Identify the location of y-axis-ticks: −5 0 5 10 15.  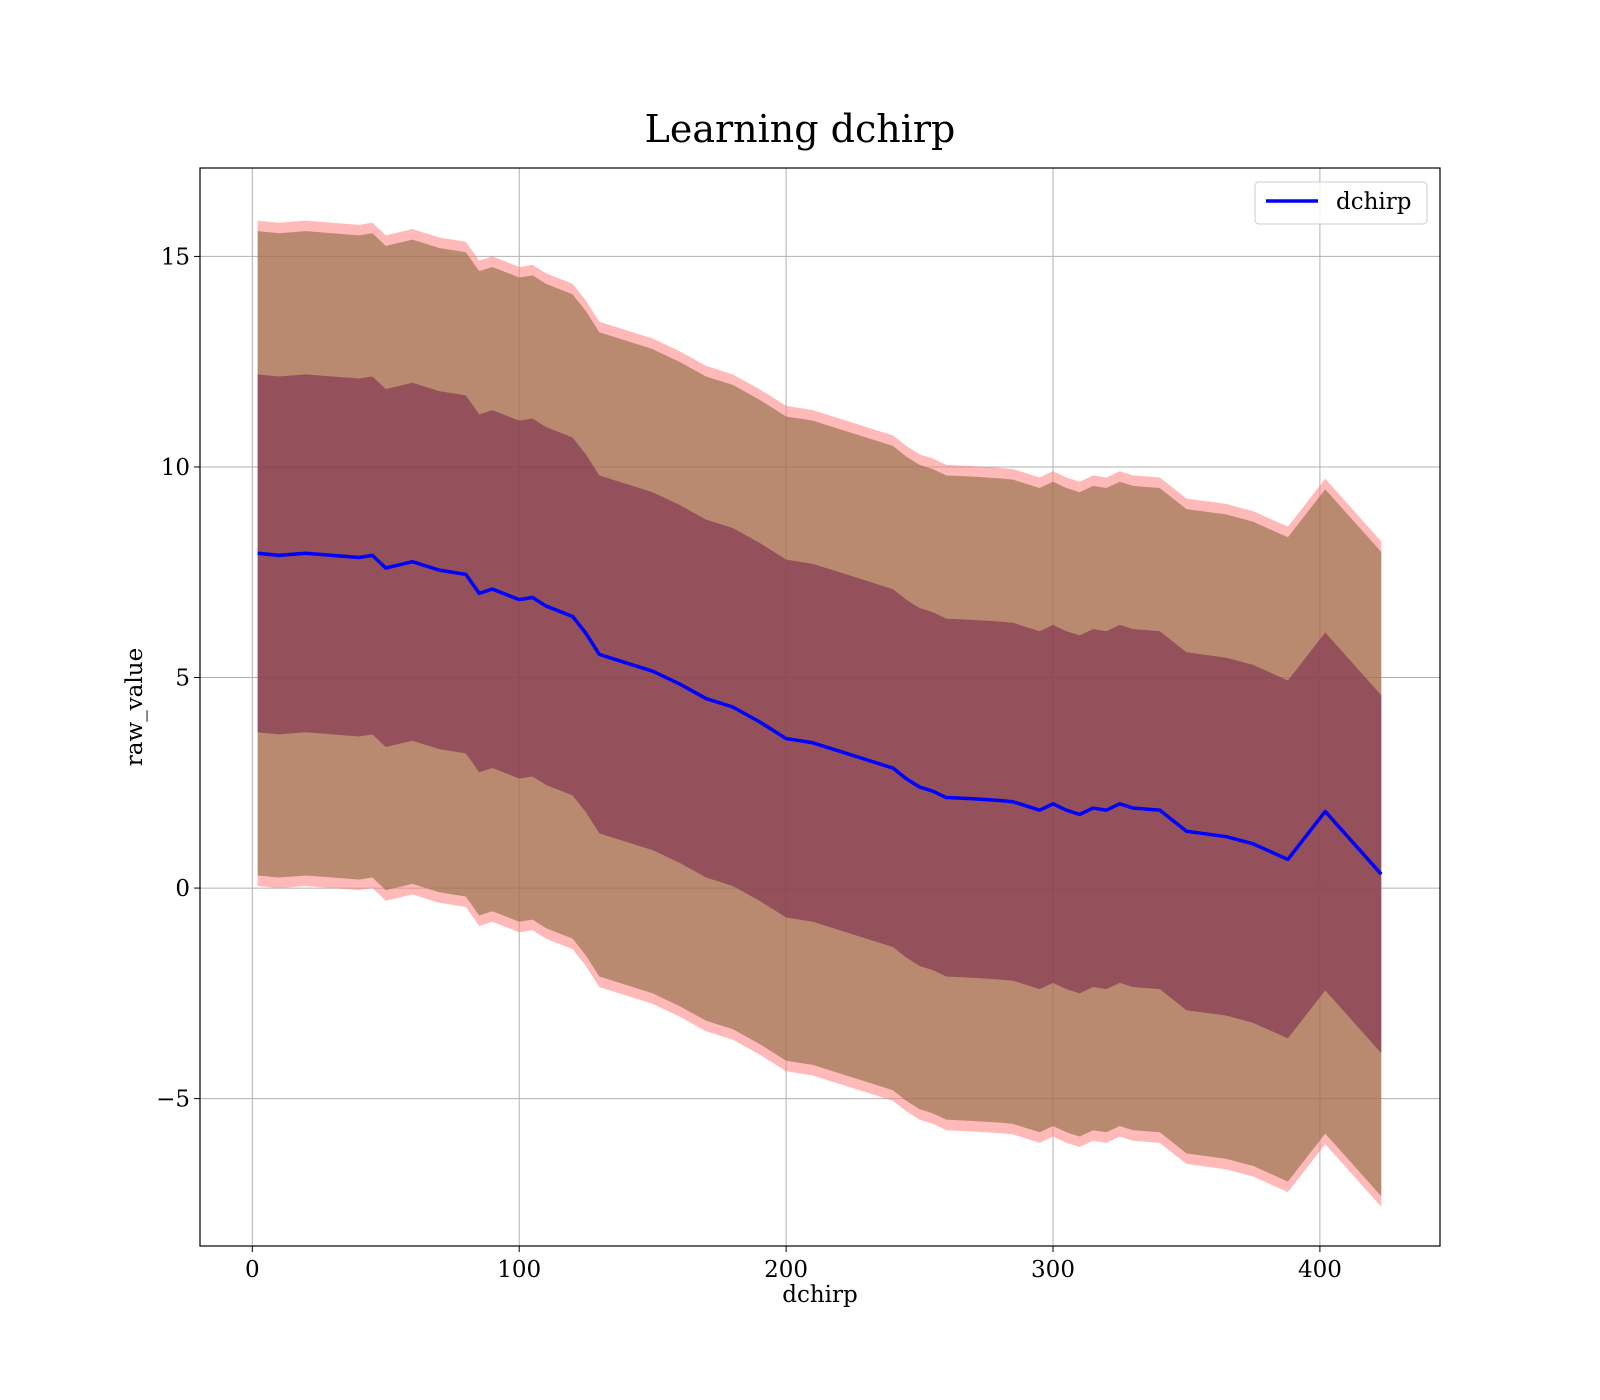
(178, 678).